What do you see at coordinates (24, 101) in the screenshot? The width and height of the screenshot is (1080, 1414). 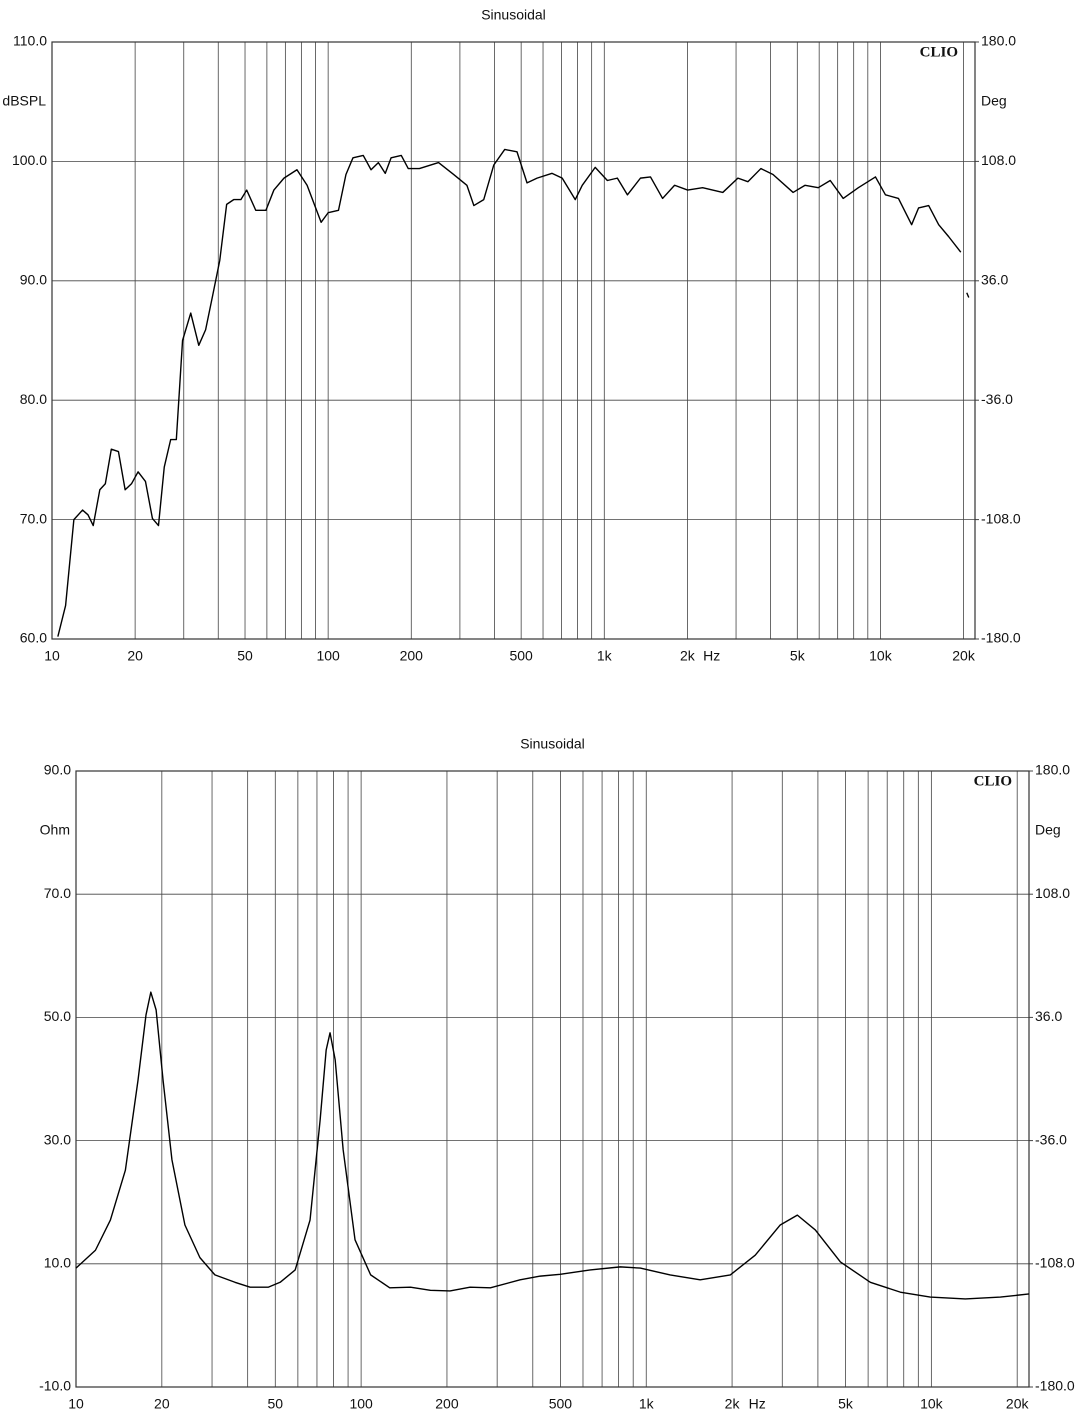 I see `y-axis-label: dBSPL` at bounding box center [24, 101].